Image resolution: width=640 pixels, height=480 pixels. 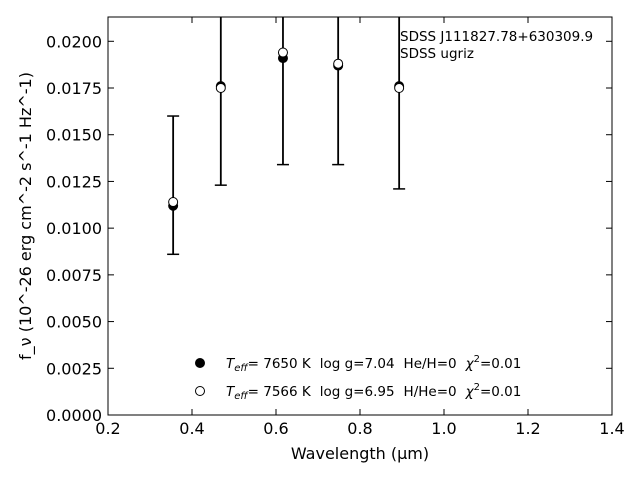 What do you see at coordinates (477, 387) in the screenshot?
I see `legend-2-chi-sup: 2` at bounding box center [477, 387].